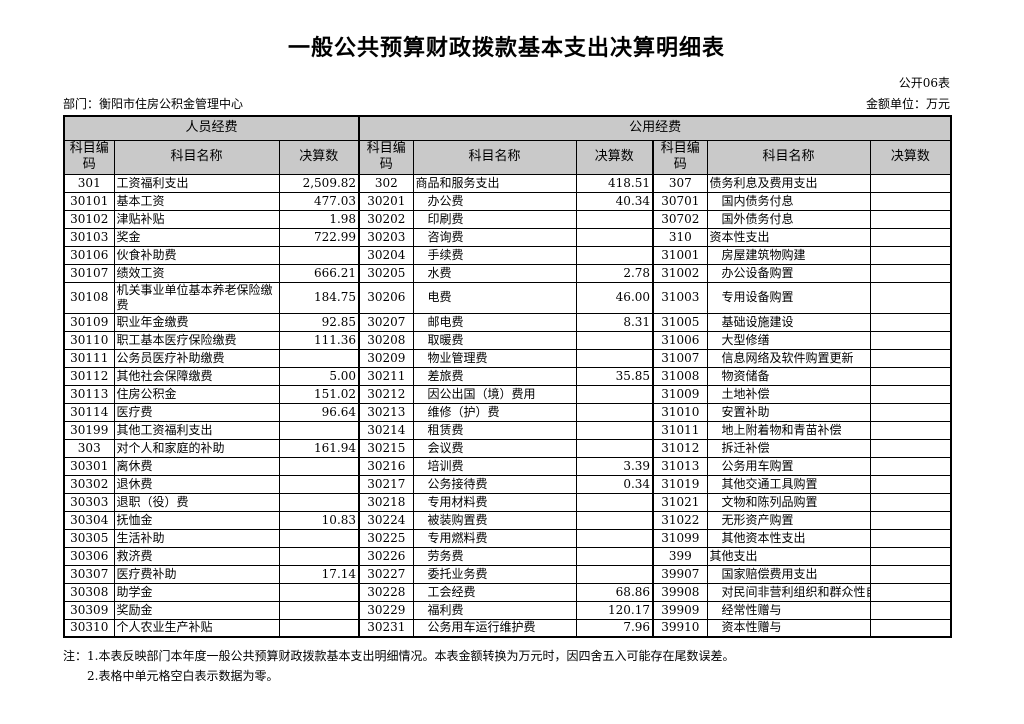 The image size is (1024, 724). What do you see at coordinates (386, 610) in the screenshot?
I see `code-cell: 30229` at bounding box center [386, 610].